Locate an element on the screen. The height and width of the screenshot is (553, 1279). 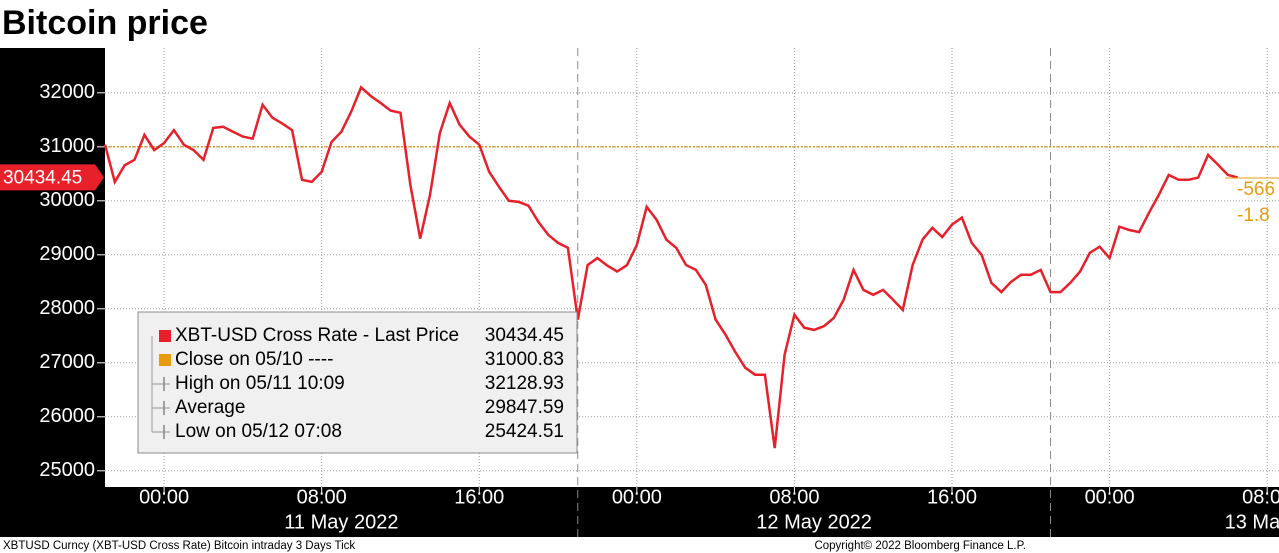
day-label: 12 May 2022 is located at coordinates (814, 522).